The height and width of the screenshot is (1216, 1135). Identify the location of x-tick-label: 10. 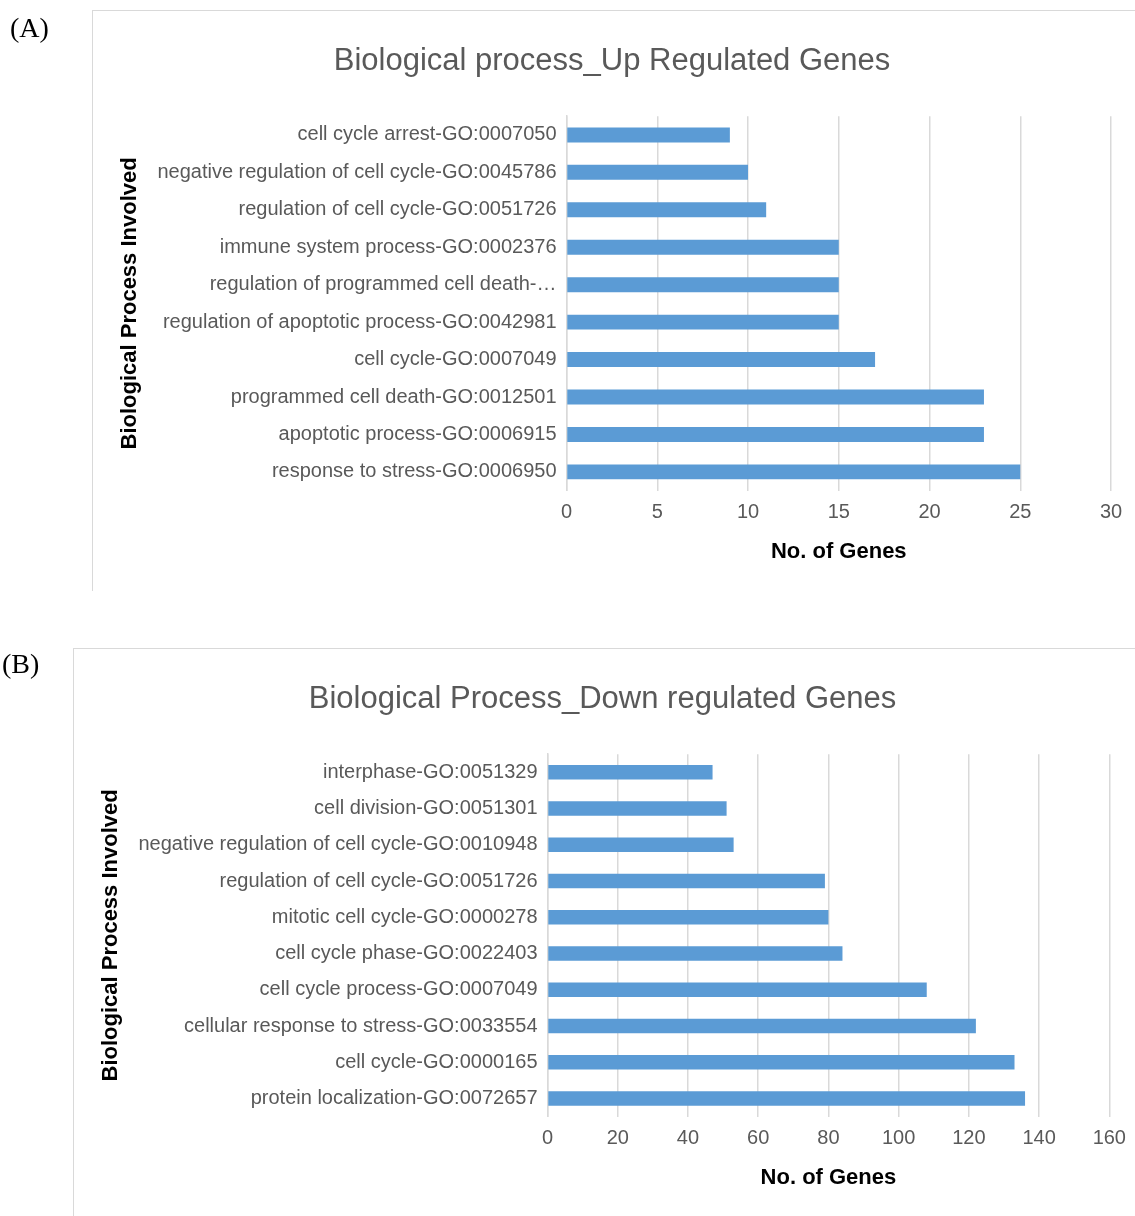
(748, 511).